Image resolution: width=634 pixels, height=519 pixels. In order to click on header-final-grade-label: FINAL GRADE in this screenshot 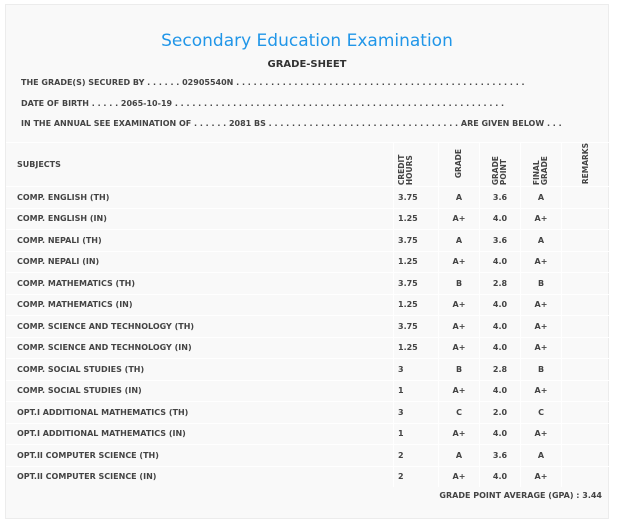, I will do `click(540, 171)`.